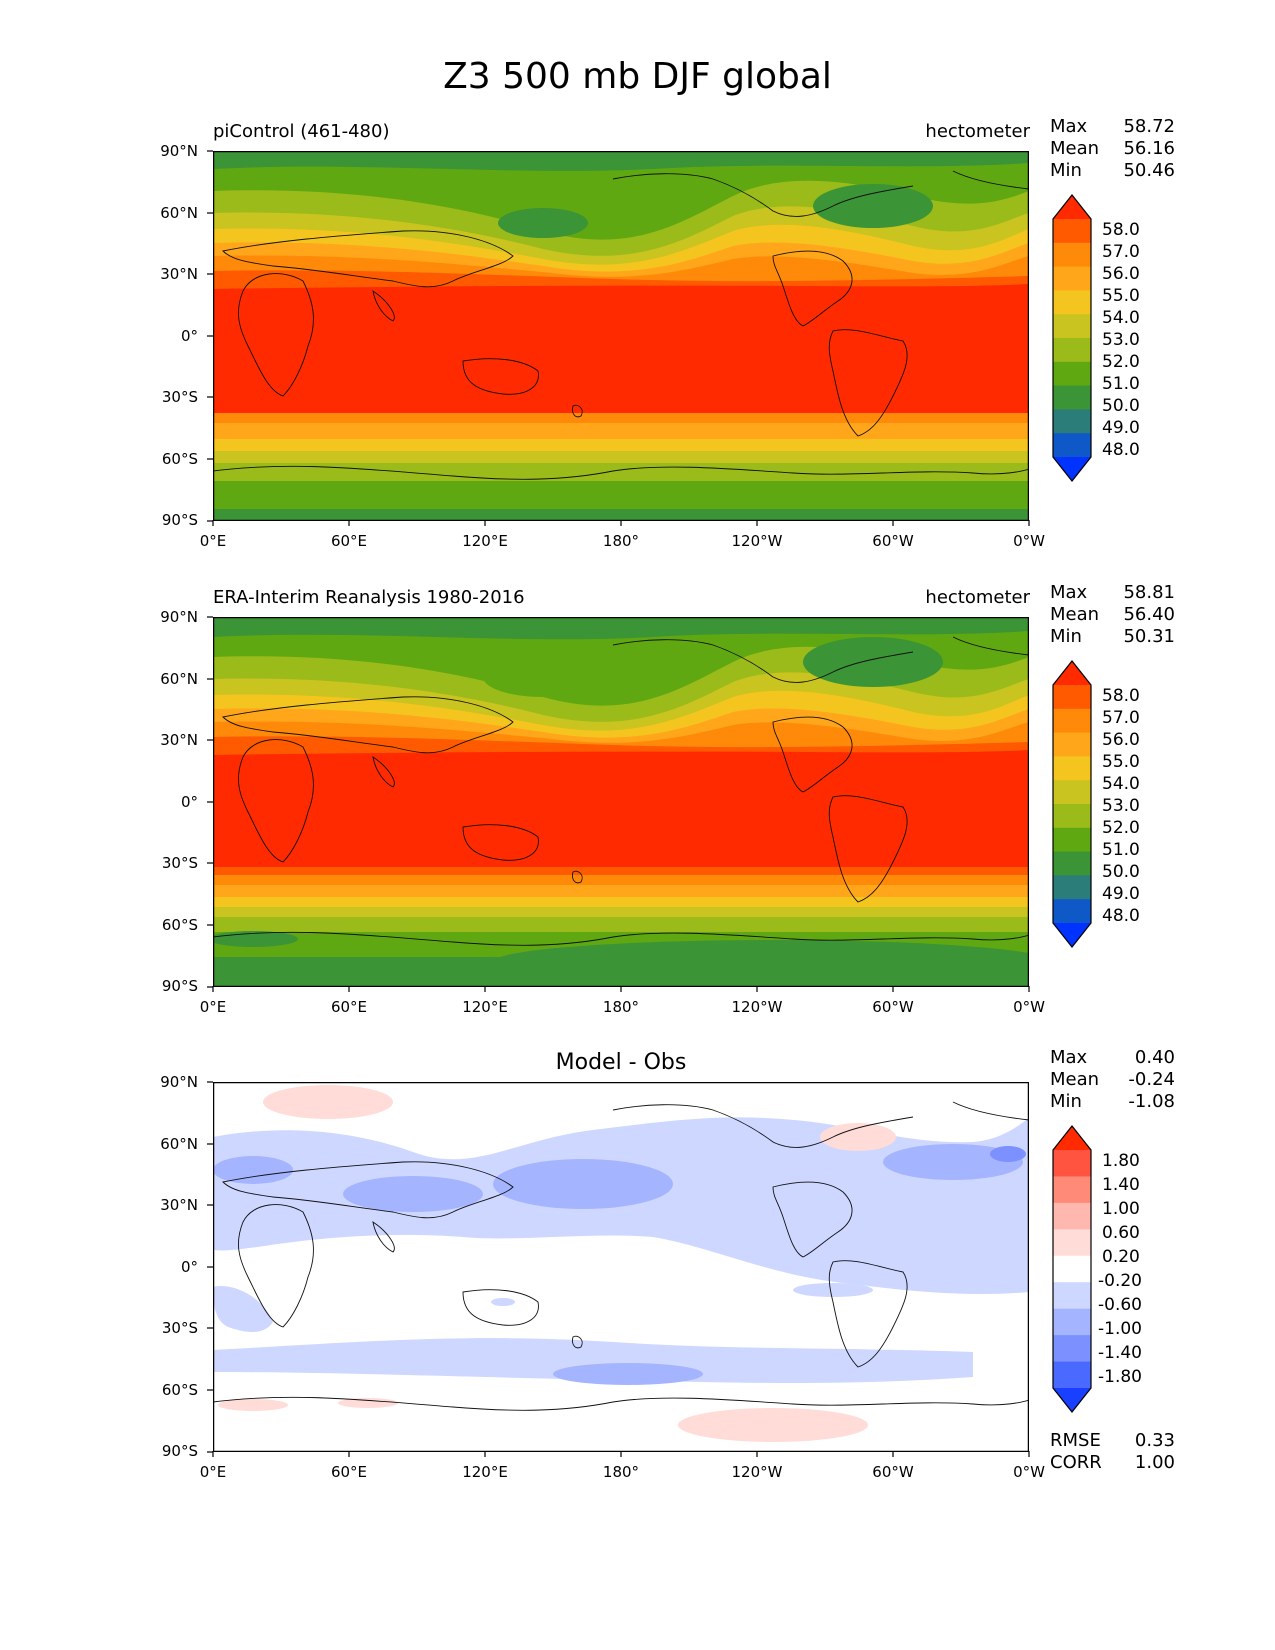  I want to click on colorbar-difference, so click(1072, 1269).